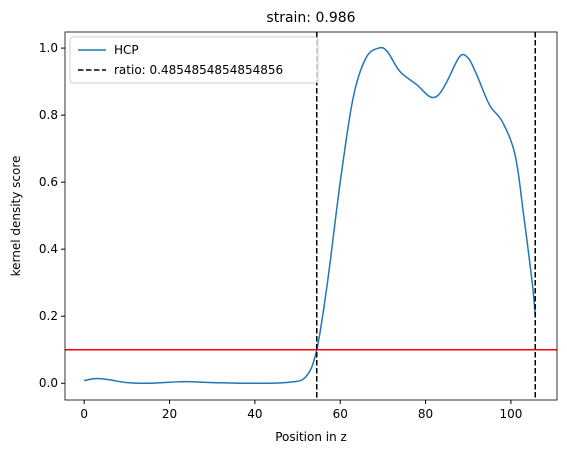 This screenshot has height=454, width=567. What do you see at coordinates (48, 249) in the screenshot?
I see `y-tick-label: 0.4` at bounding box center [48, 249].